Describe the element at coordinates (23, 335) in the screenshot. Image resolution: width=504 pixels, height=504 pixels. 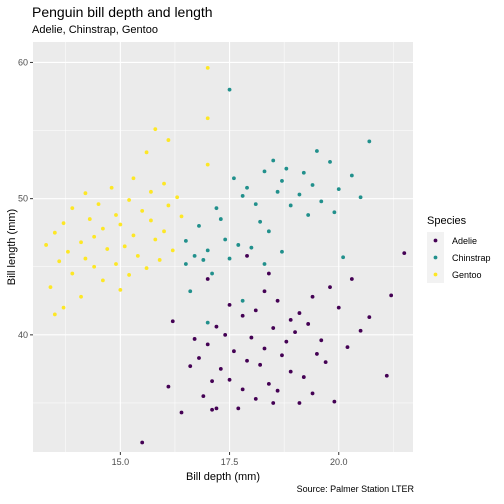
I see `y-tick-label: 40` at that location.